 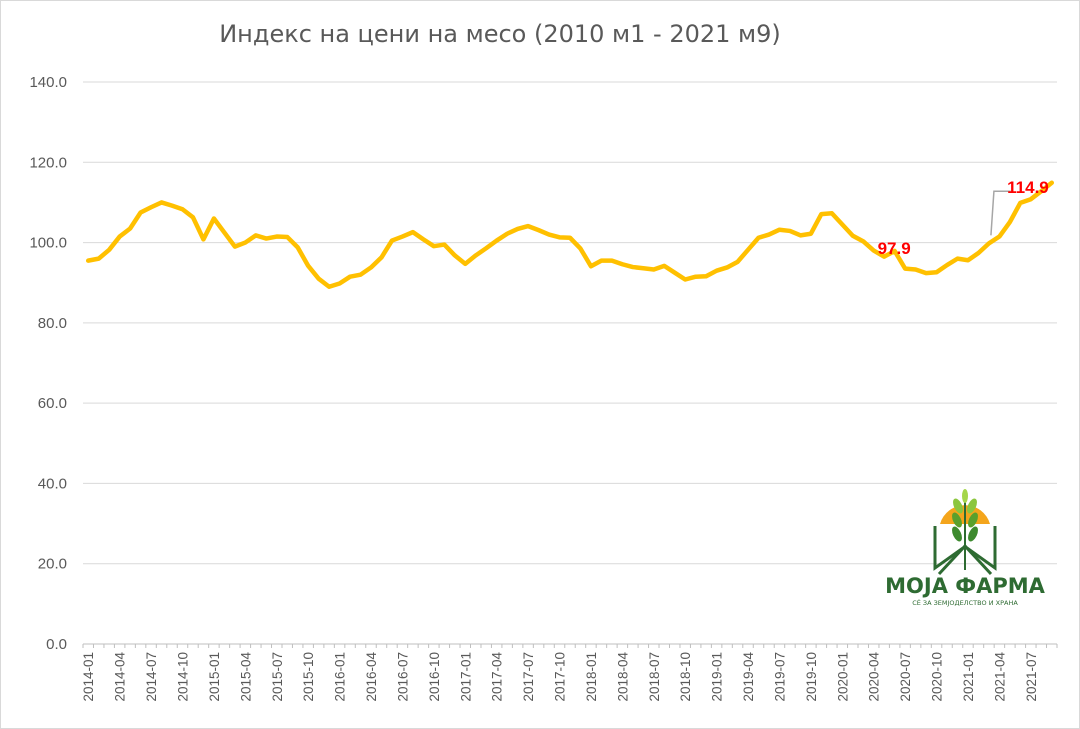 What do you see at coordinates (937, 677) in the screenshot?
I see `x-tick-label: 2020-10` at bounding box center [937, 677].